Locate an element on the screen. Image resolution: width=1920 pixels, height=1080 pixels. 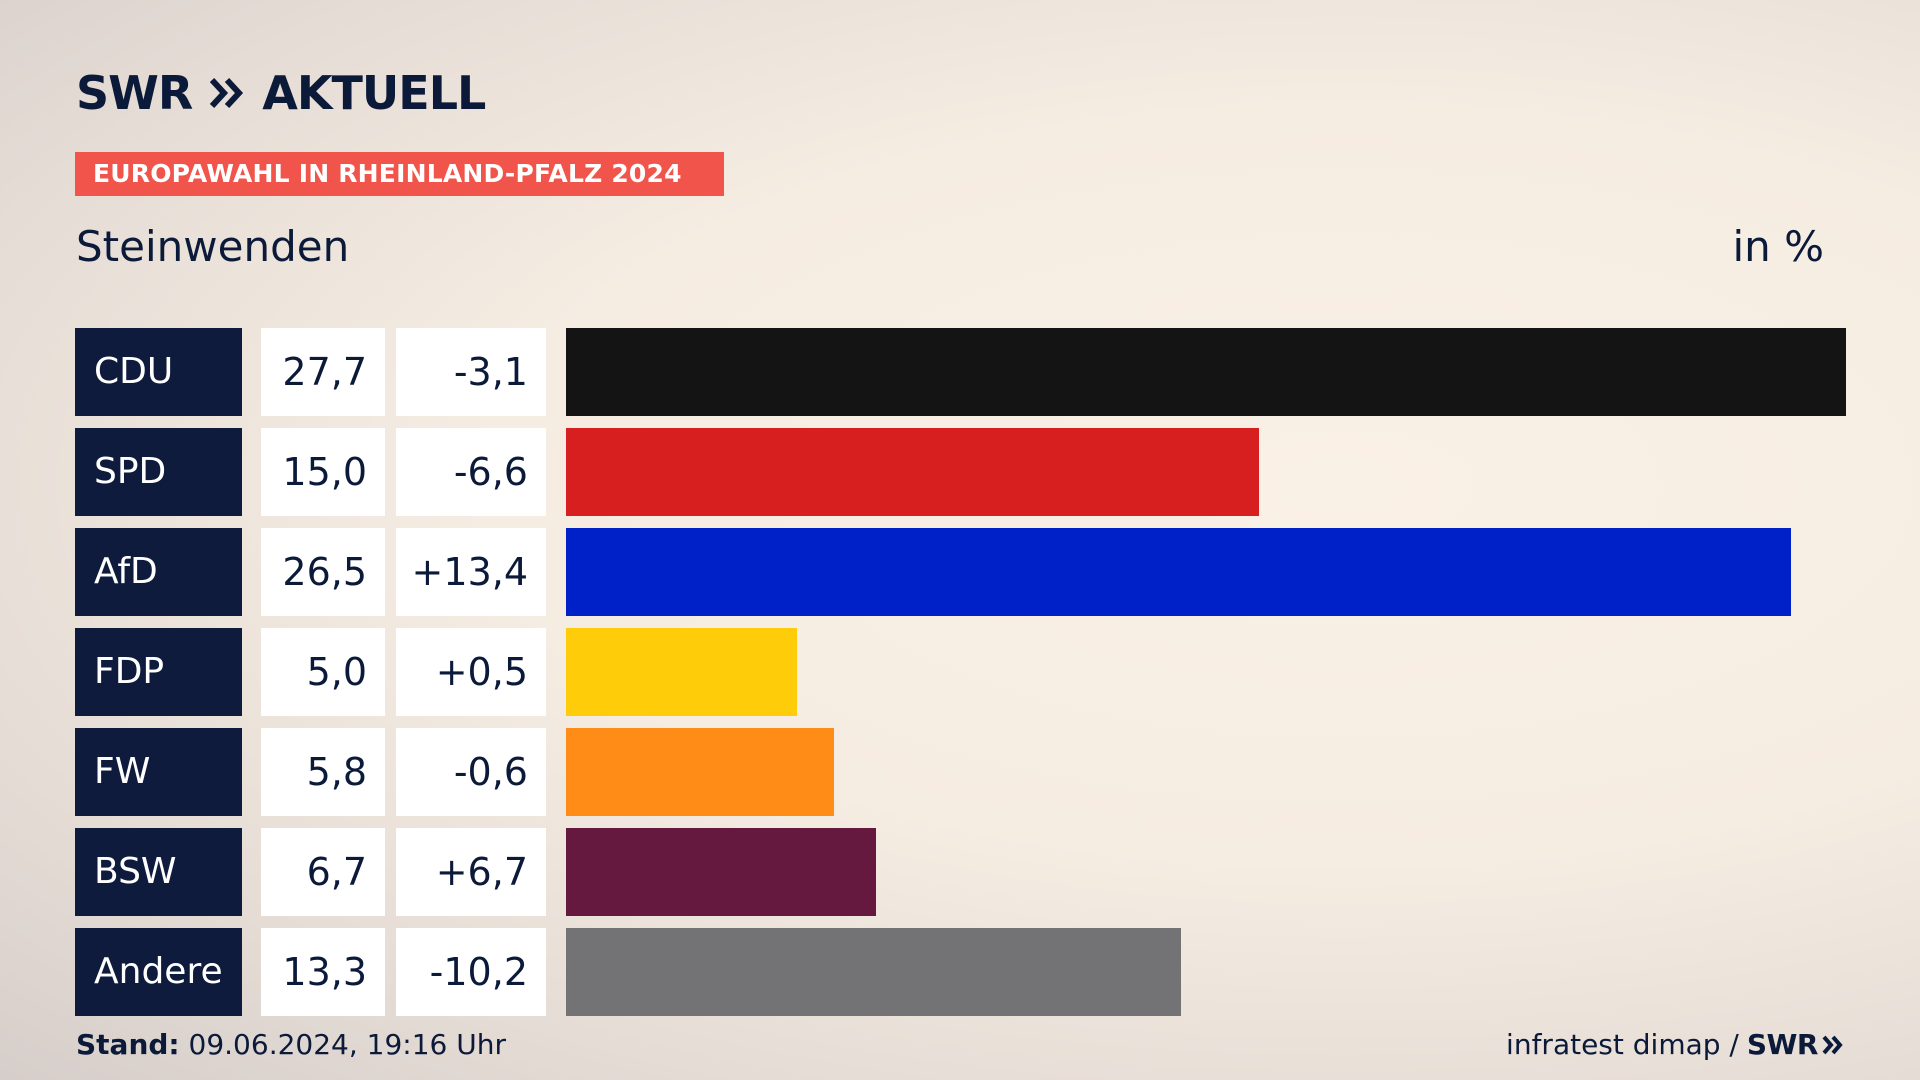
change-label: -10,2 is located at coordinates (471, 972).